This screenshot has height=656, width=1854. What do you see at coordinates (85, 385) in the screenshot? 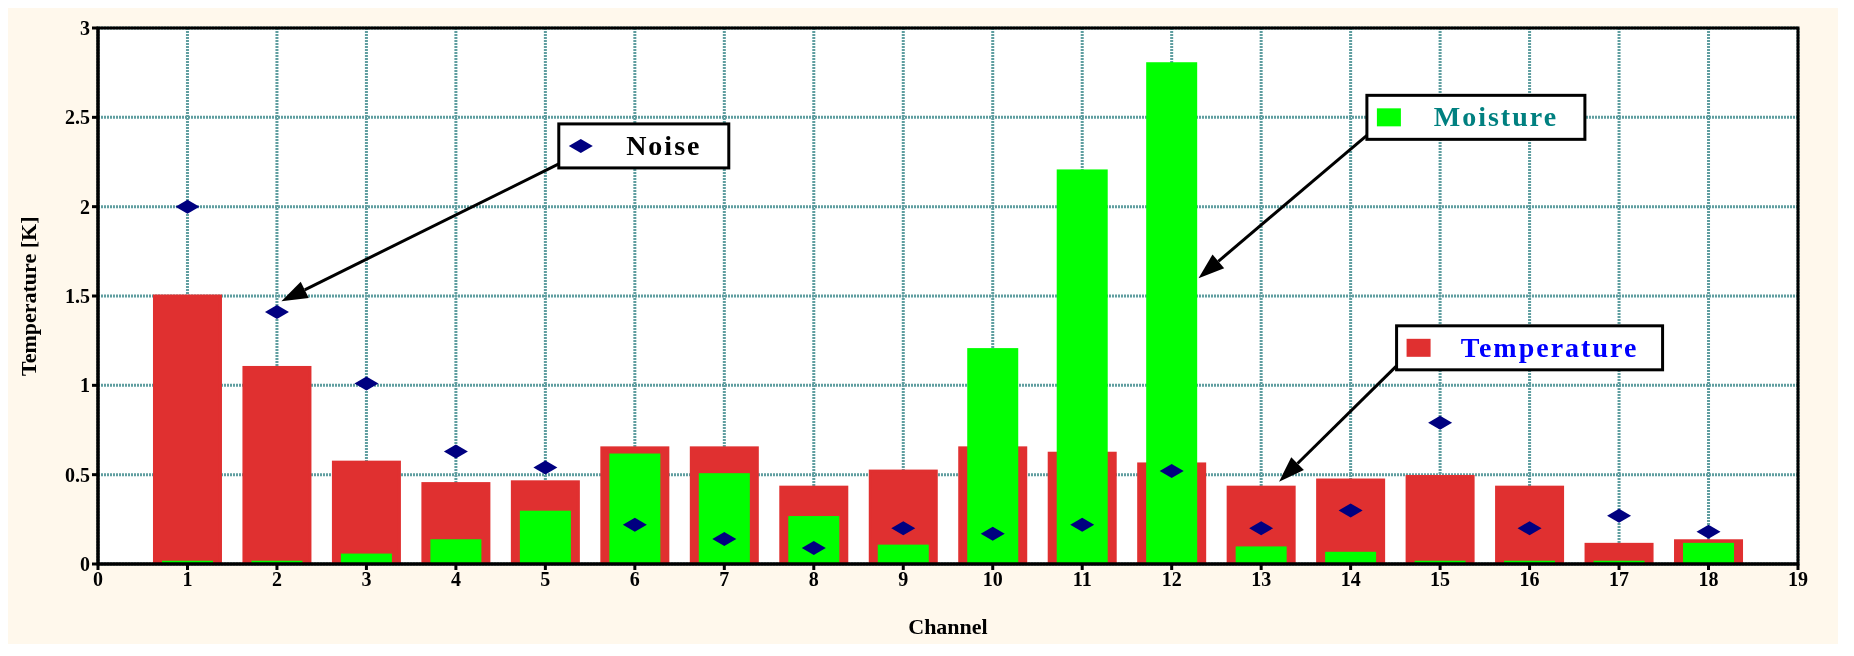
I see `y-tick-label: 1` at bounding box center [85, 385].